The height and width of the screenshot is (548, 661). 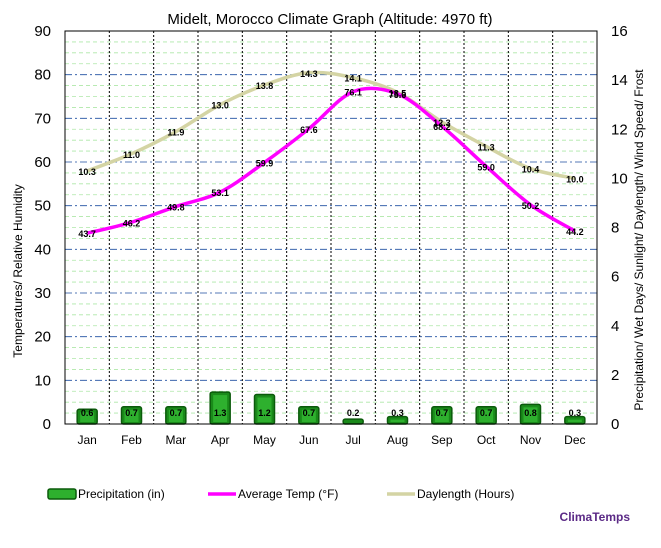 I want to click on x-tick-label: Apr, so click(x=220, y=440).